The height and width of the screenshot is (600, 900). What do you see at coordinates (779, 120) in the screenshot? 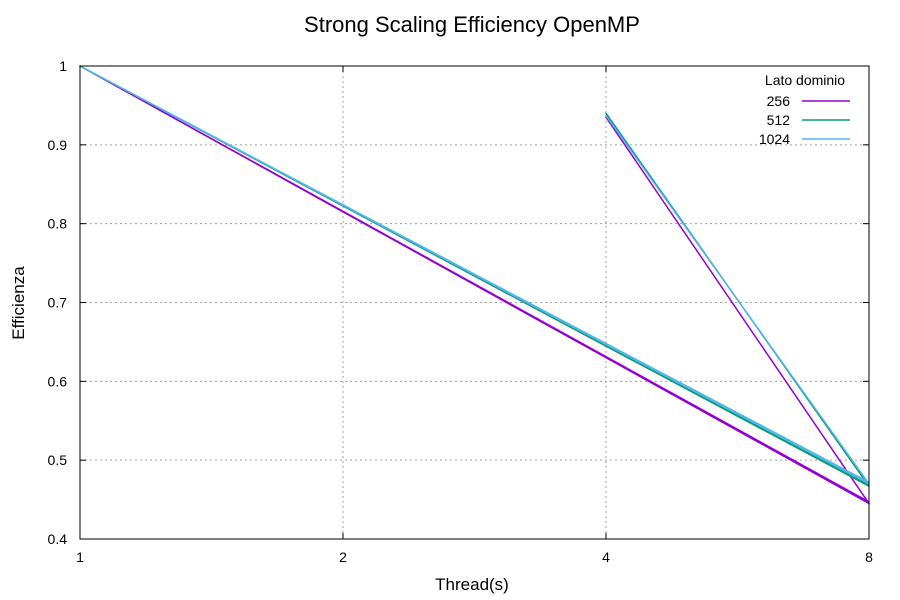
I see `legend-label-512: 512` at bounding box center [779, 120].